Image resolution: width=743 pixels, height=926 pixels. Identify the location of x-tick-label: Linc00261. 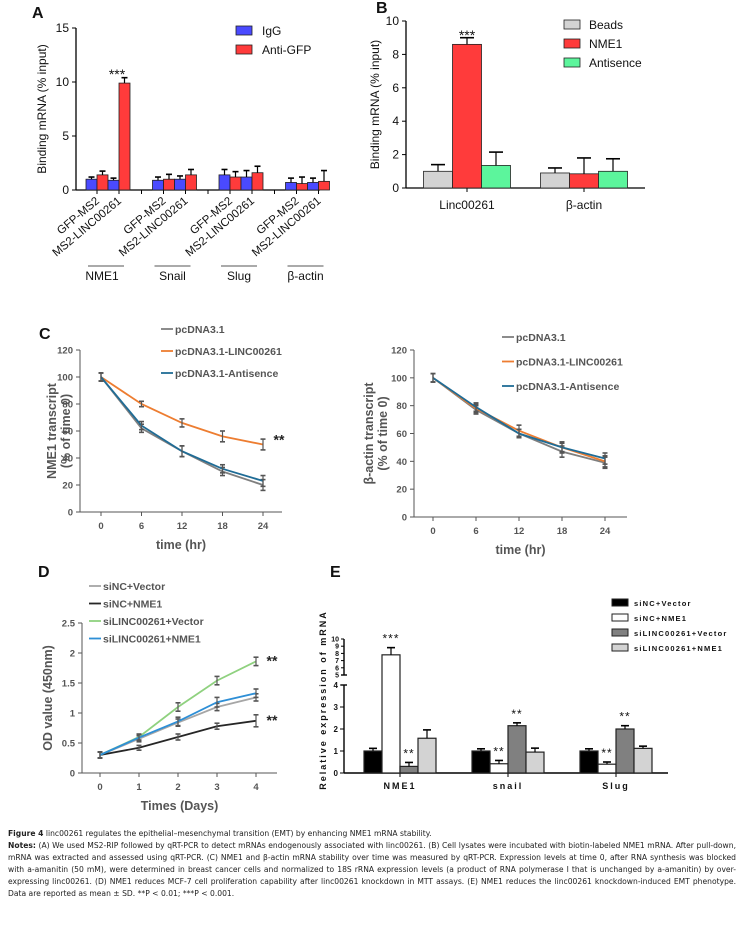
(467, 205).